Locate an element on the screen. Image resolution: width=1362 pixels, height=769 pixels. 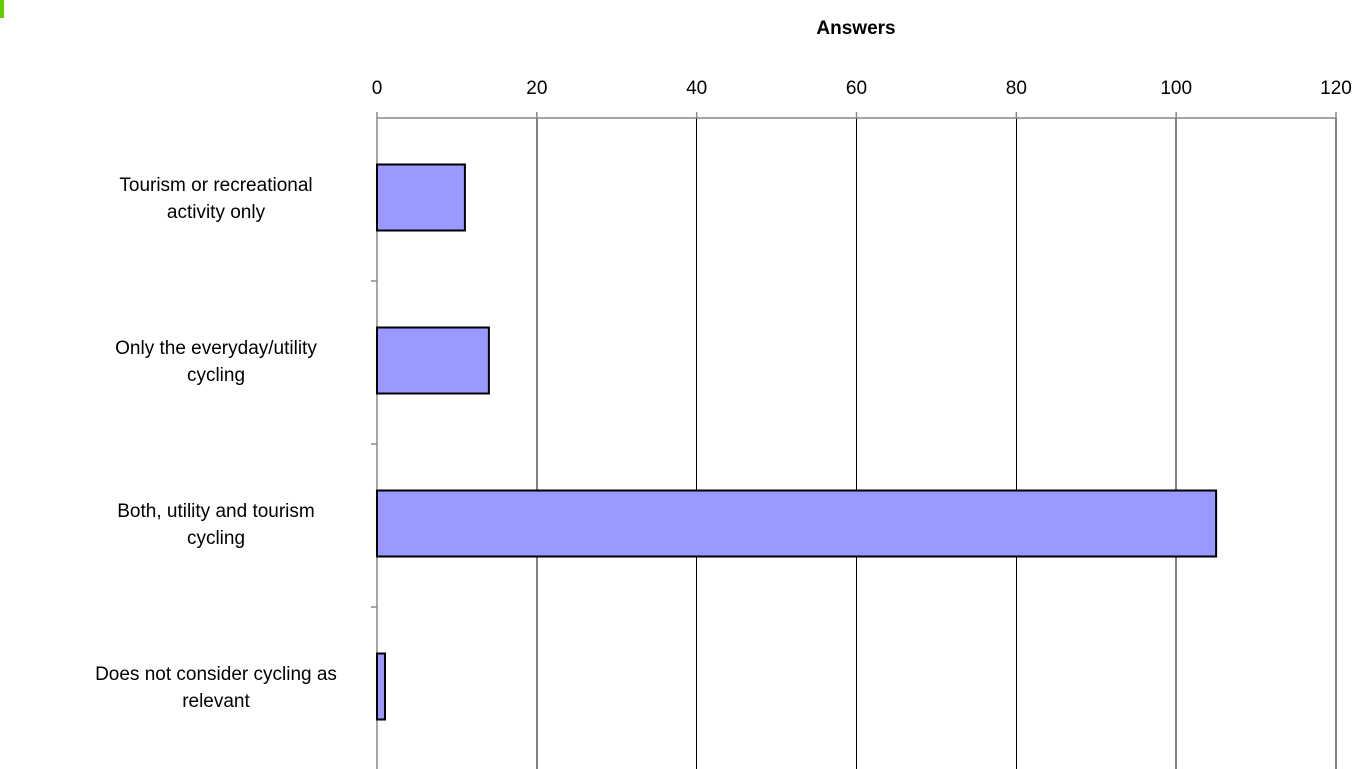
category-label-4: Does not consider cycling as relevant is located at coordinates (216, 688).